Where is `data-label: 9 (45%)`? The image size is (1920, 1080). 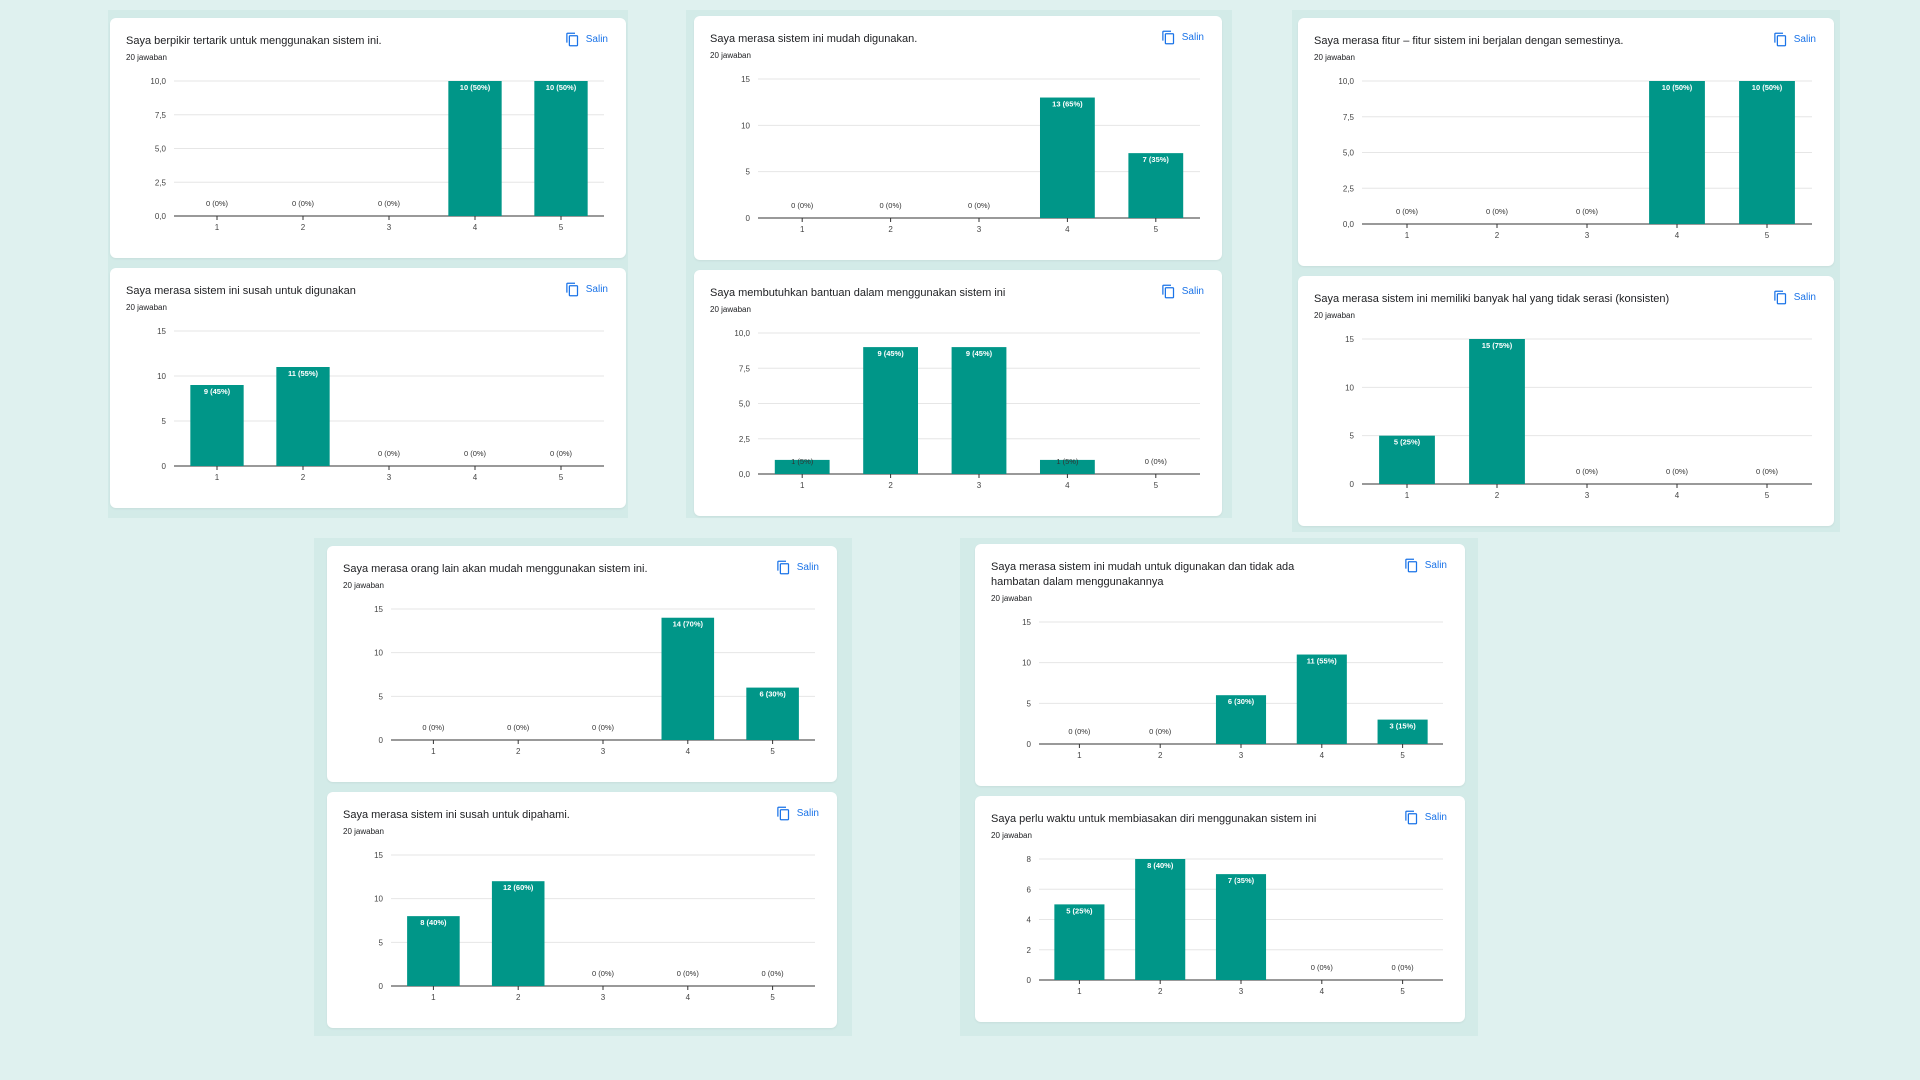 data-label: 9 (45%) is located at coordinates (890, 353).